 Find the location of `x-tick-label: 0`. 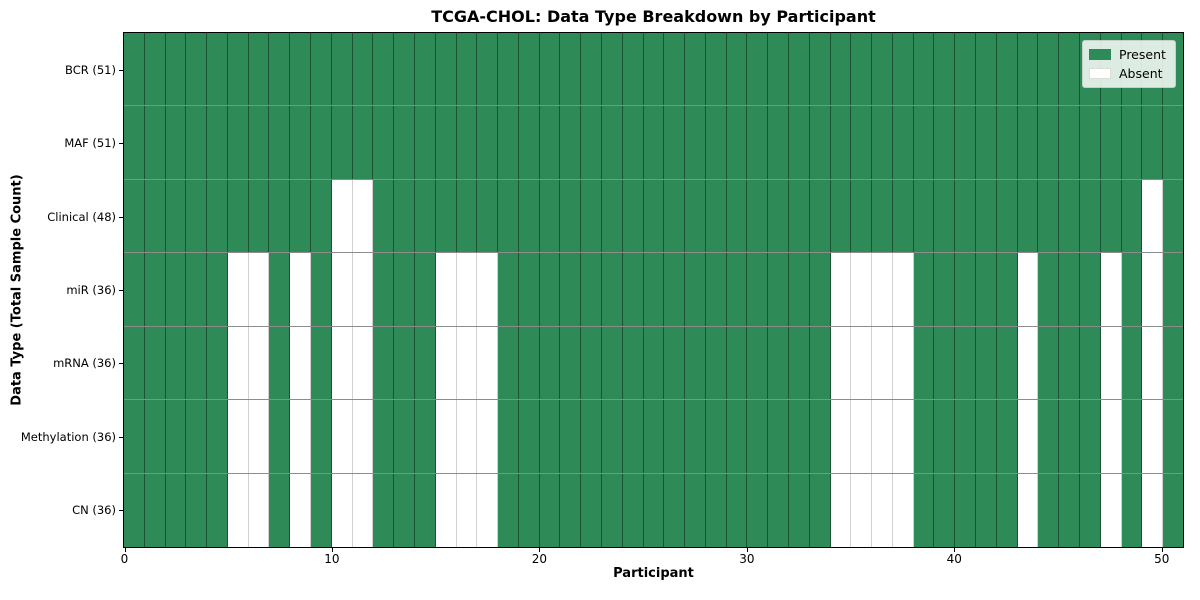

x-tick-label: 0 is located at coordinates (124, 559).